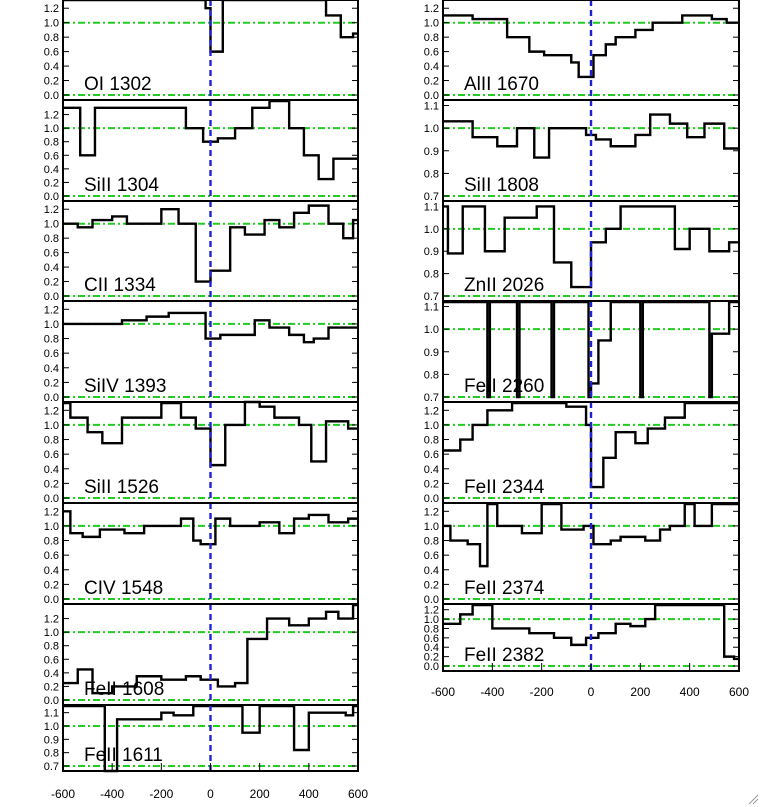  I want to click on spectrum-panel: 0.0 0.2 0.4 0.6 0.8 1.0 1.2 SiIV 1393, so click(201, 352).